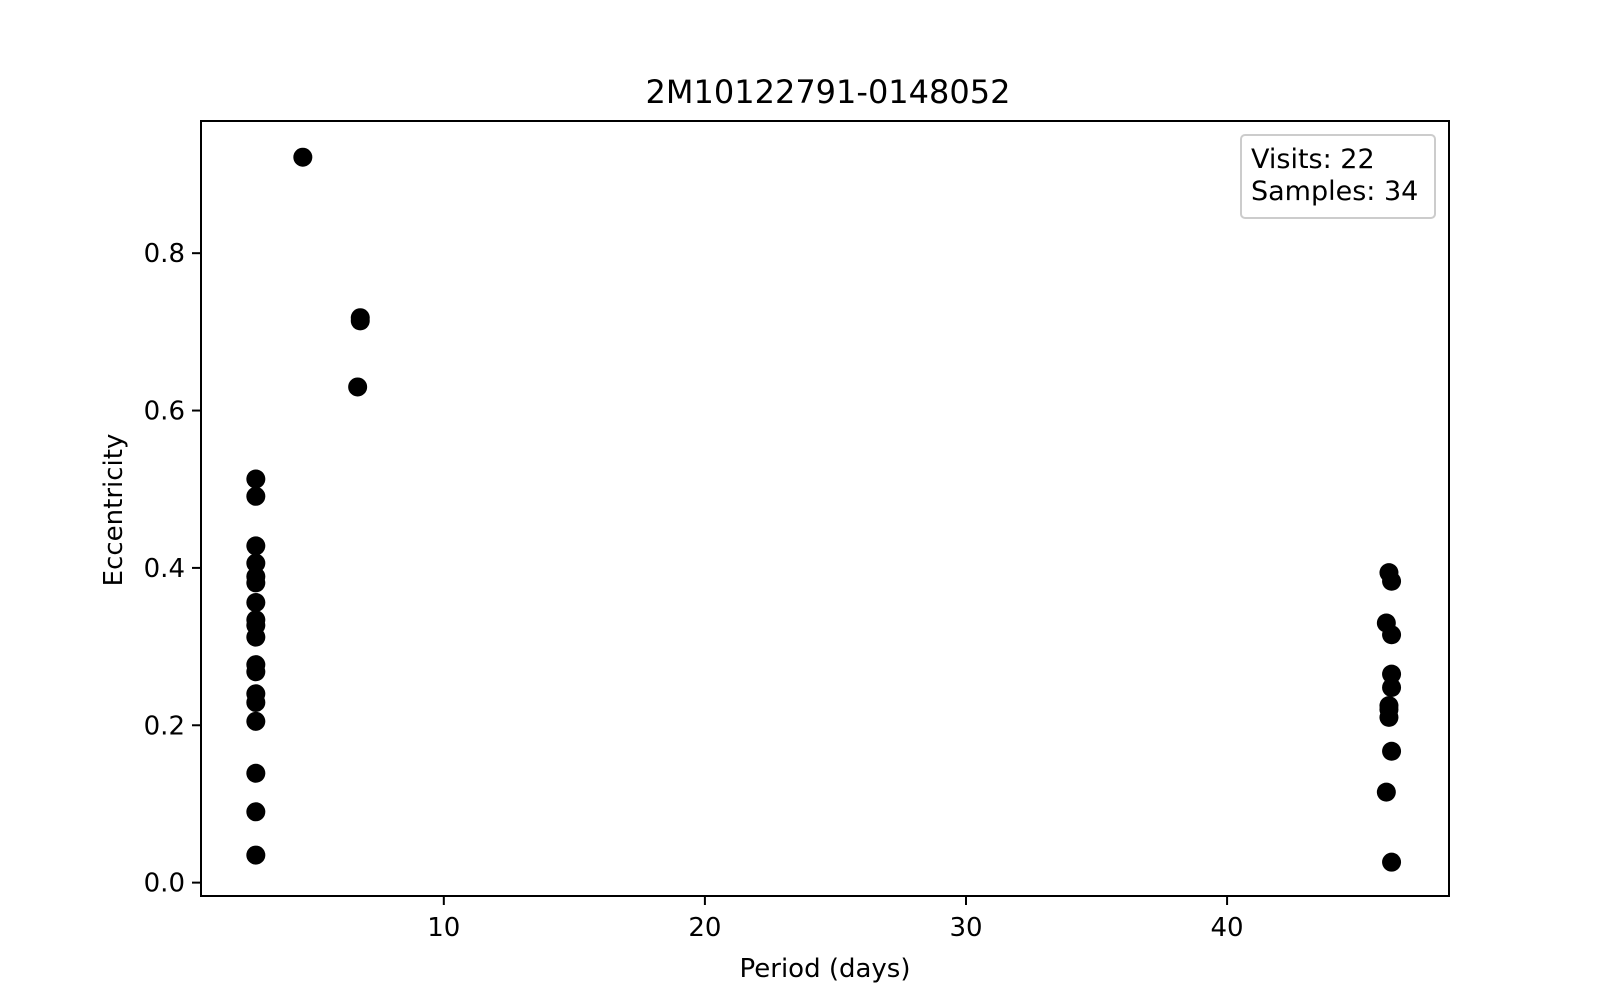 This screenshot has height=1000, width=1600. Describe the element at coordinates (1227, 928) in the screenshot. I see `x-tick-label-3: 40` at that location.